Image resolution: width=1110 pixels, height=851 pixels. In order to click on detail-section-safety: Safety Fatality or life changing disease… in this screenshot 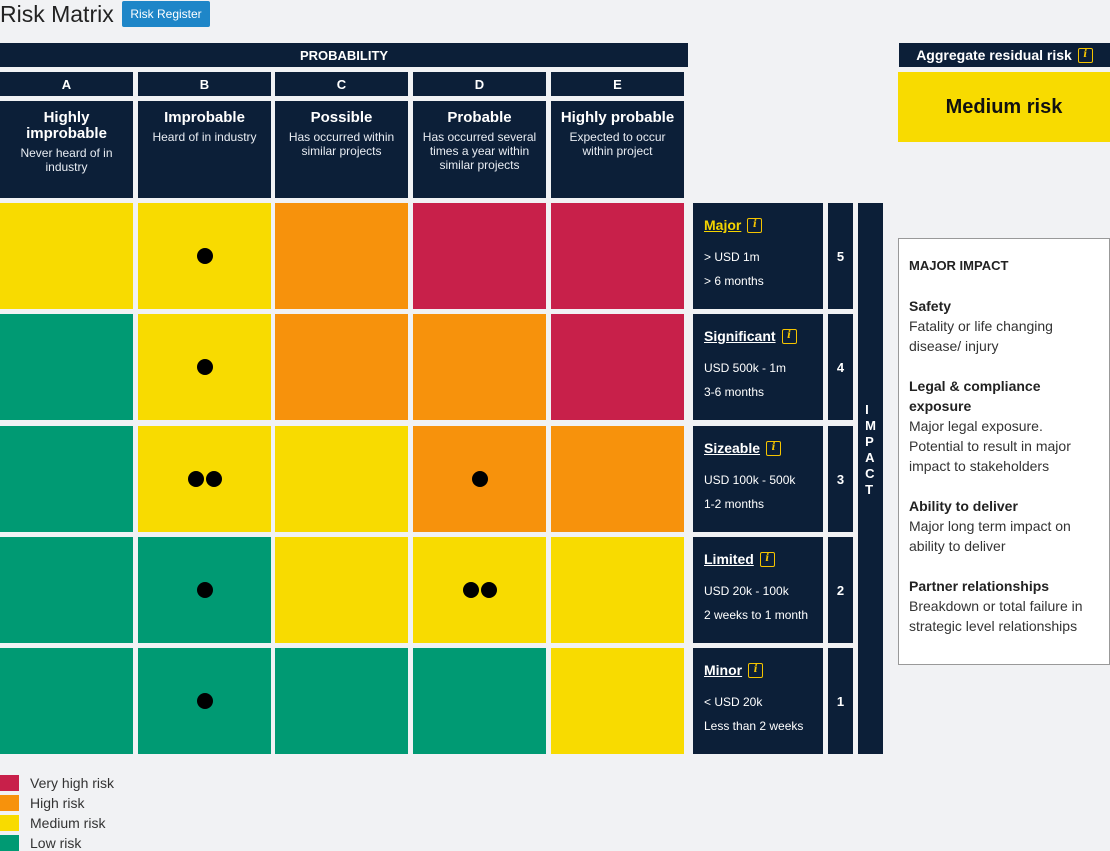, I will do `click(1004, 326)`.